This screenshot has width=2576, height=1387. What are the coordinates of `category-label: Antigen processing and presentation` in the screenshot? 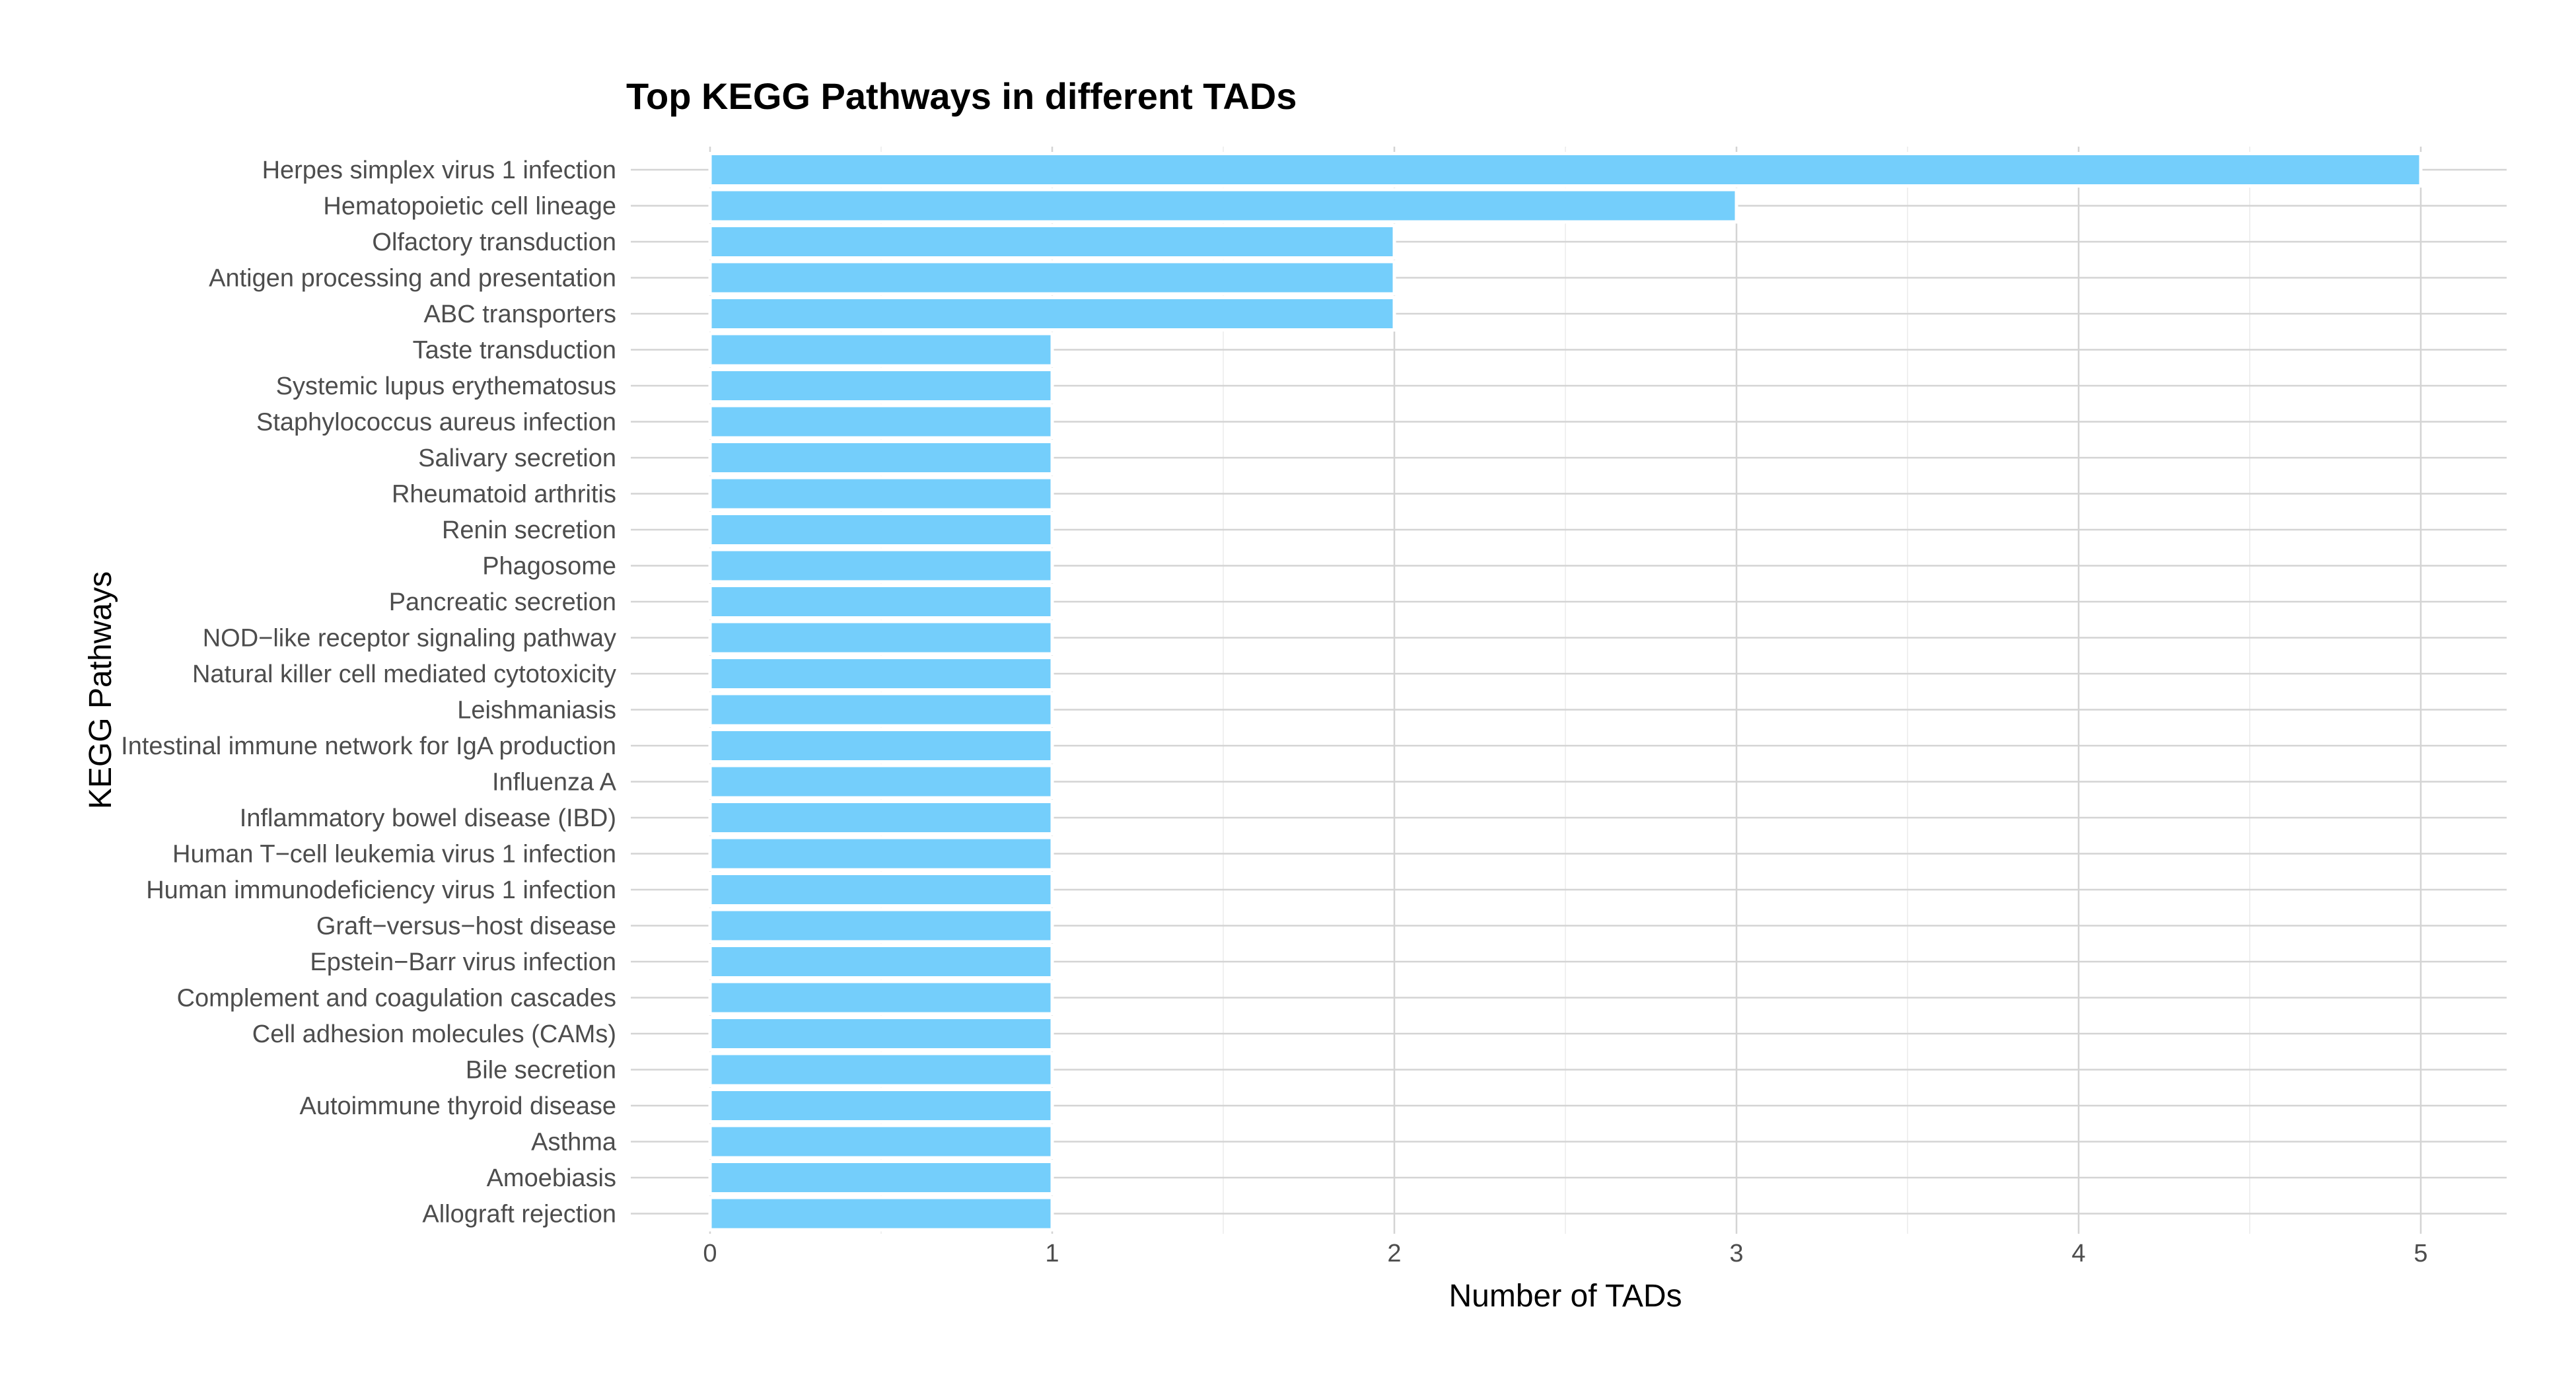 It's located at (412, 279).